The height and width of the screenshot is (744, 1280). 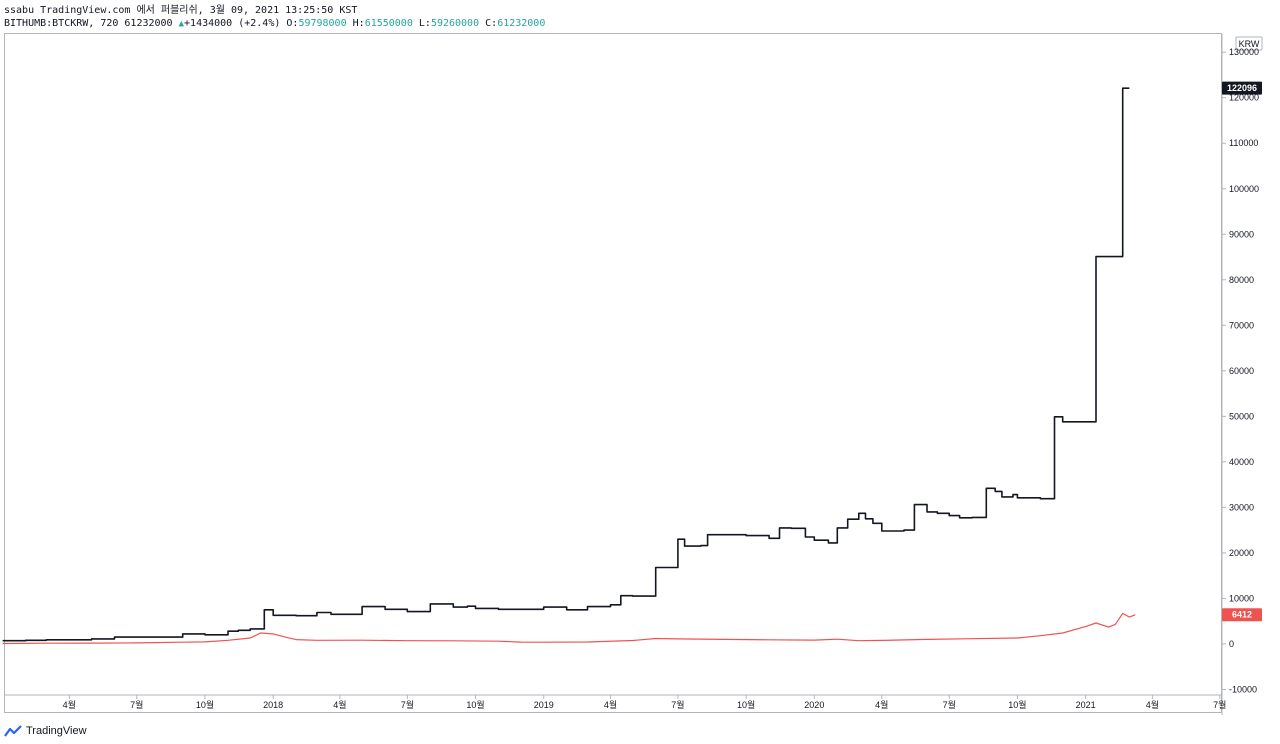 I want to click on y-tick-label: 20000, so click(x=1241, y=553).